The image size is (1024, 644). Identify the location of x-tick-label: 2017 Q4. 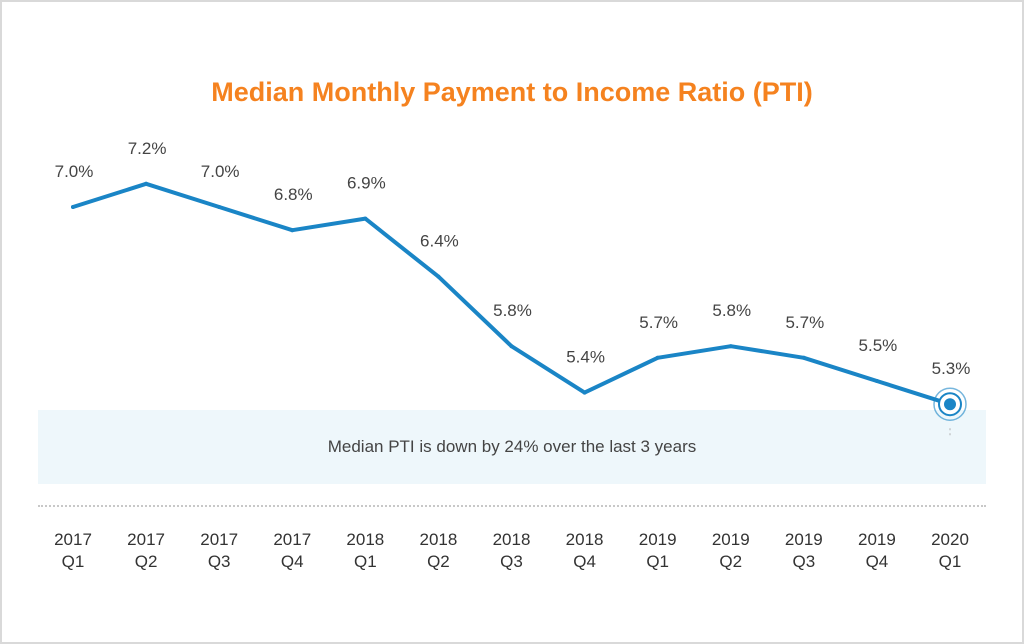
(292, 550).